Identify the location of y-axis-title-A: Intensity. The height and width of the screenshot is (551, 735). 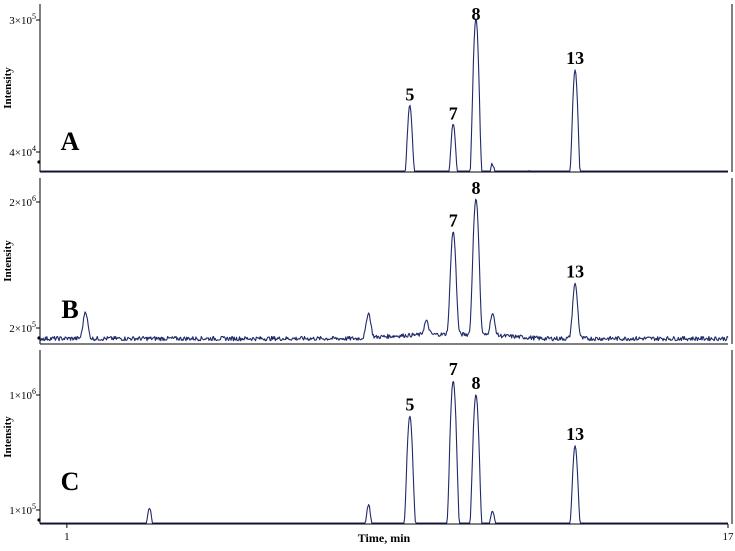
(8, 88).